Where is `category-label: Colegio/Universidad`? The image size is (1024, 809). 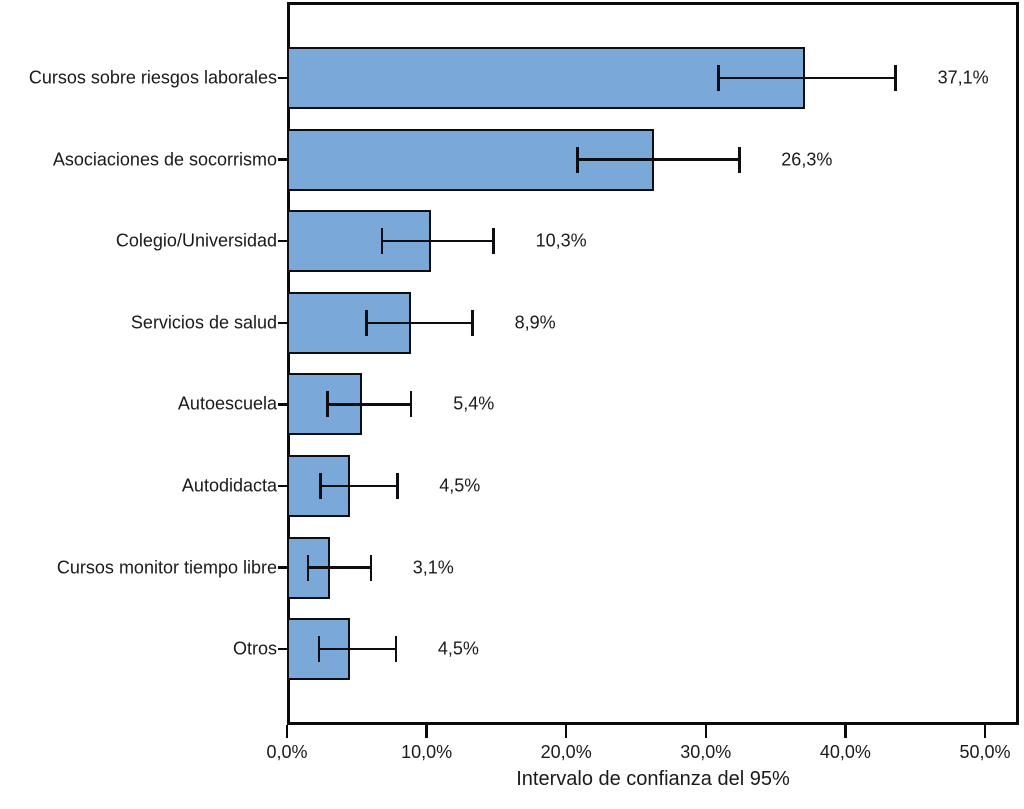 category-label: Colegio/Universidad is located at coordinates (196, 240).